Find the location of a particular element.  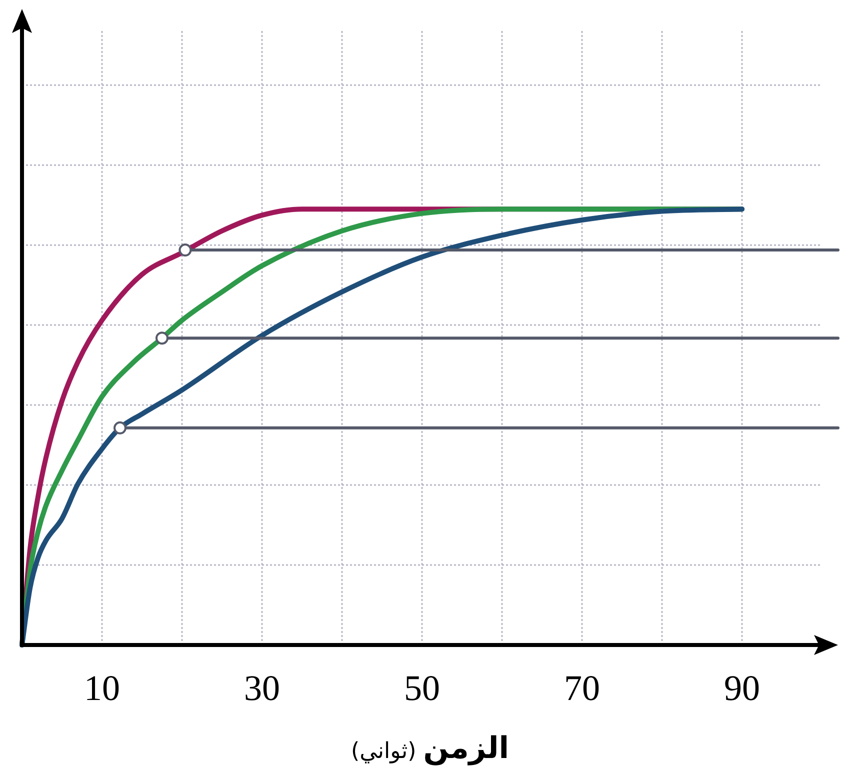

x-axis-title: الزمن (ثواني) is located at coordinates (430, 748).